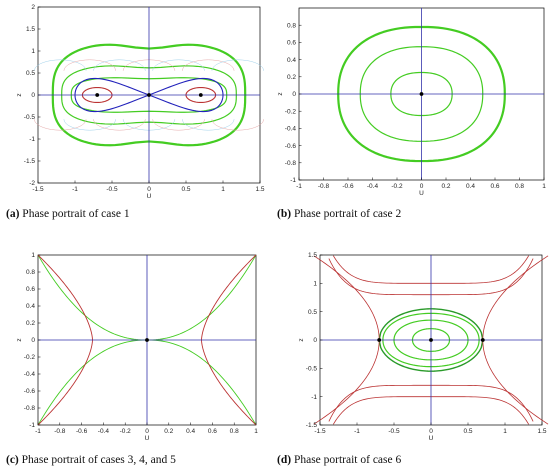 The width and height of the screenshot is (550, 471). Describe the element at coordinates (346, 460) in the screenshot. I see `caption-d-text: Phase portrait of case 6` at that location.